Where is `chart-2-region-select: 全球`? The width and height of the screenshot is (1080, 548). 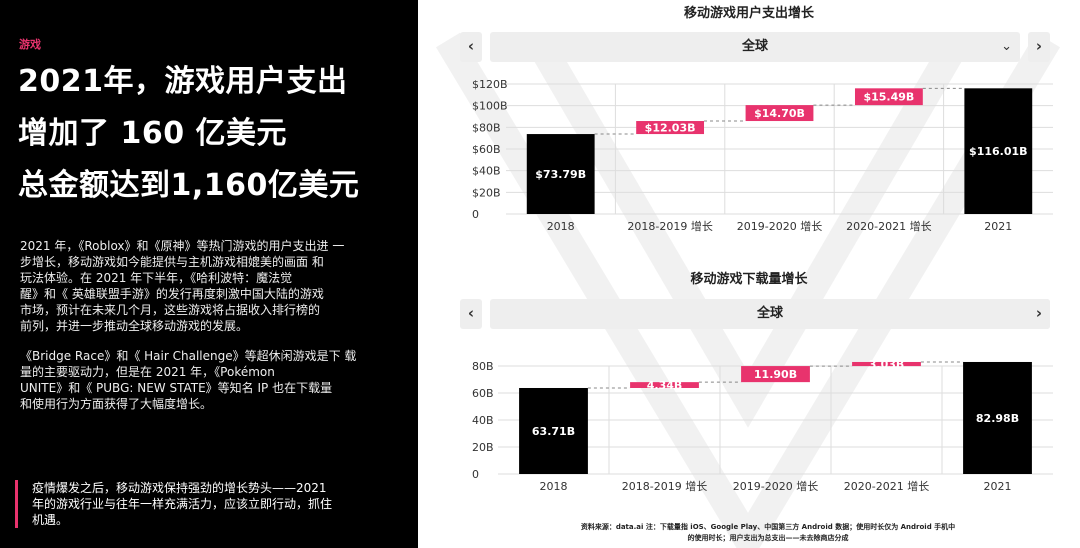
chart-2-region-select: 全球 is located at coordinates (770, 314).